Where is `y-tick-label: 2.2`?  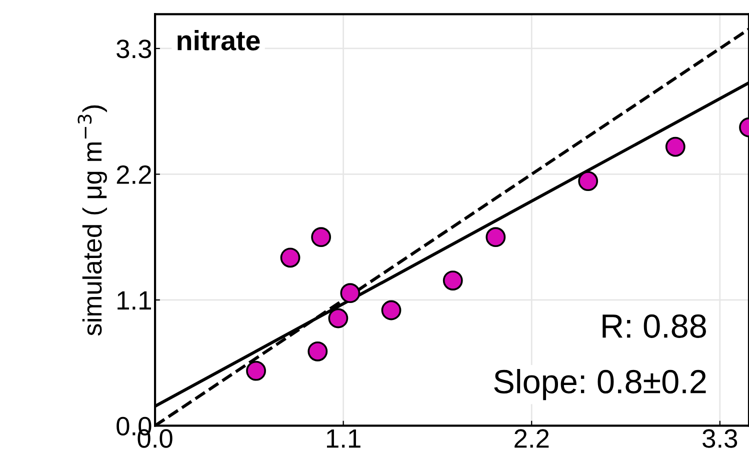 y-tick-label: 2.2 is located at coordinates (133, 174).